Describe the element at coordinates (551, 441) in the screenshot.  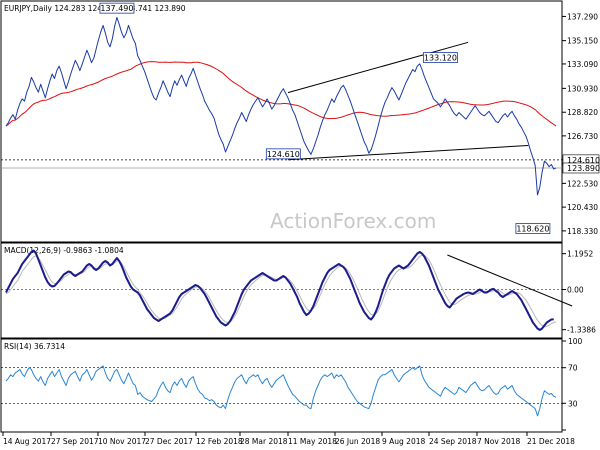
I see `x-tick-label: 21 Dec 2018` at that location.